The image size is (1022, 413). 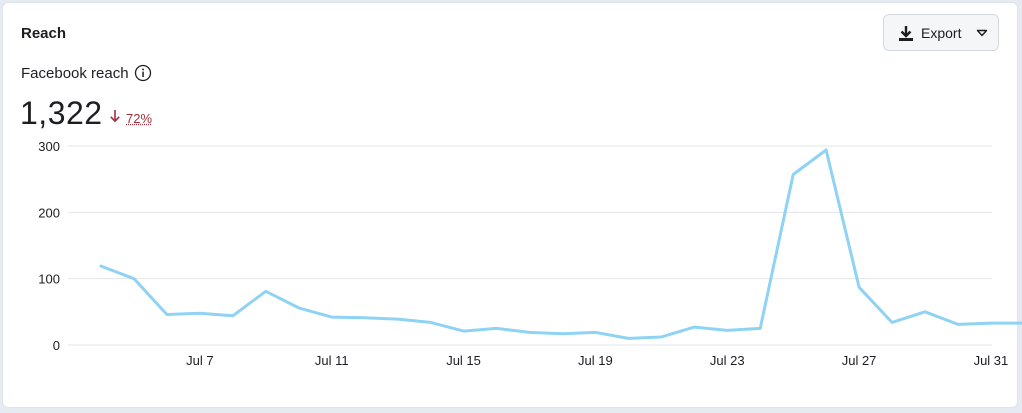 I want to click on y-tick-label: 200, so click(x=49, y=212).